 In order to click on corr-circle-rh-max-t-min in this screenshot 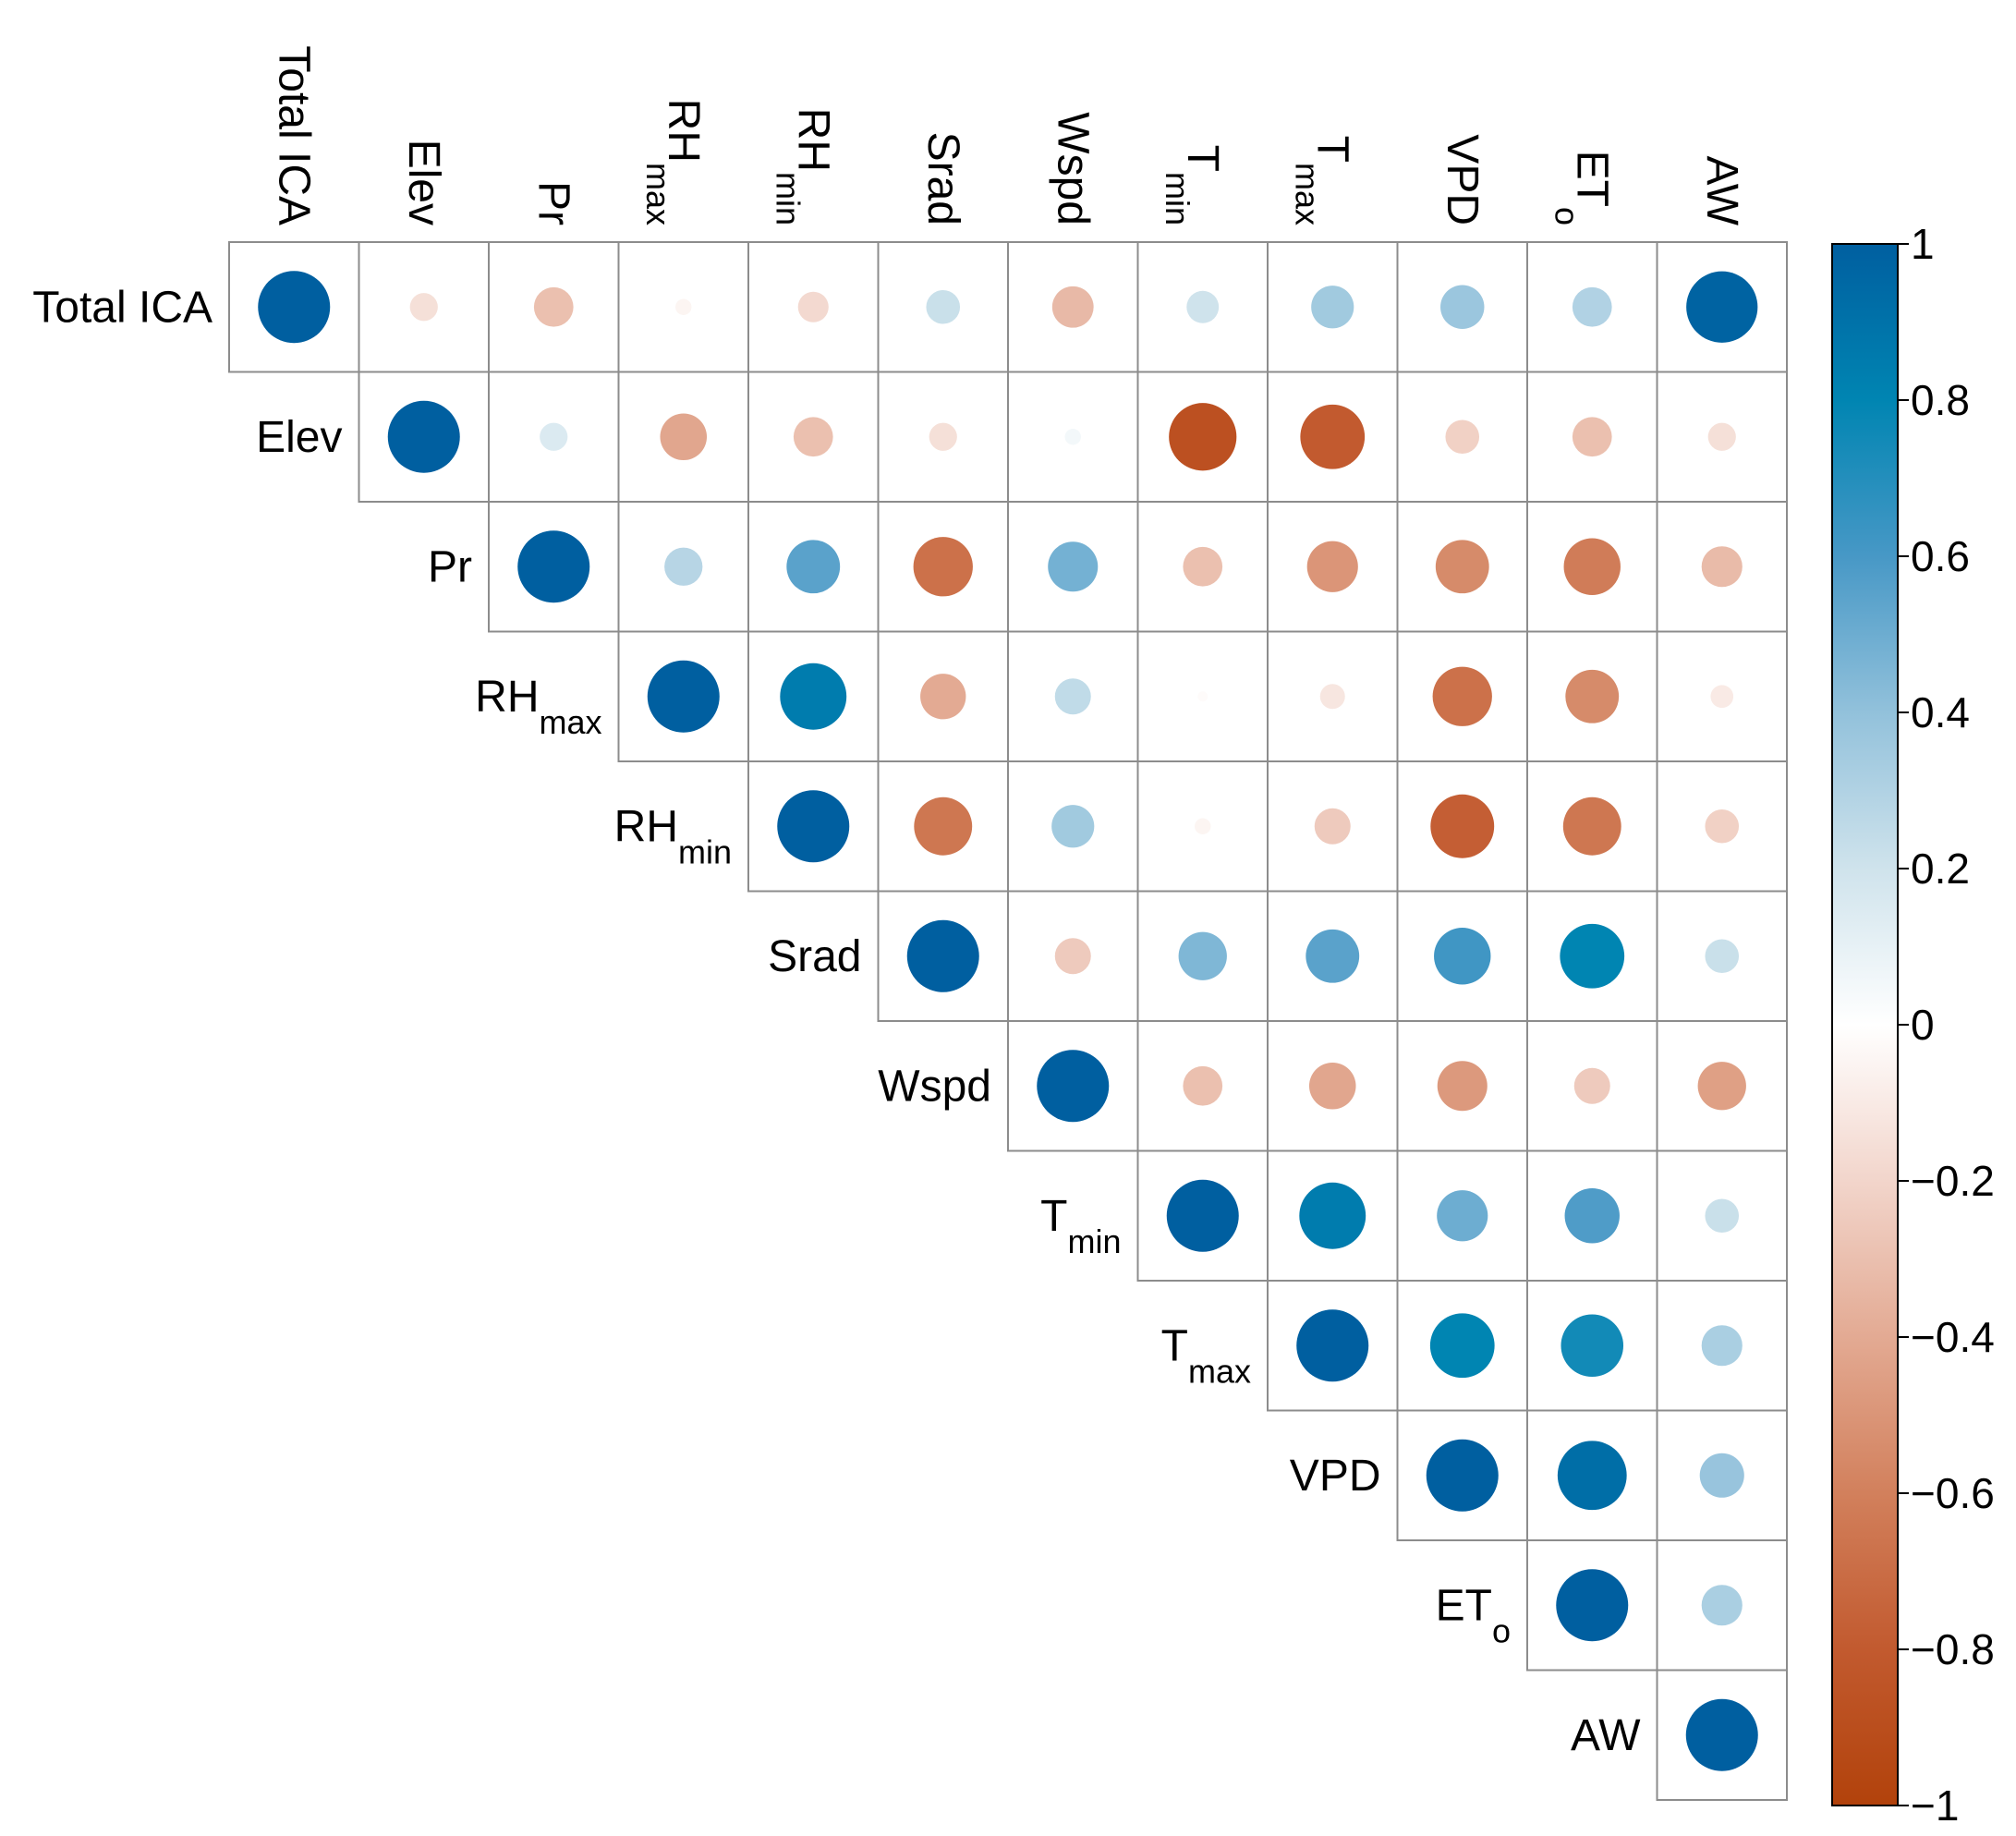, I will do `click(1202, 697)`.